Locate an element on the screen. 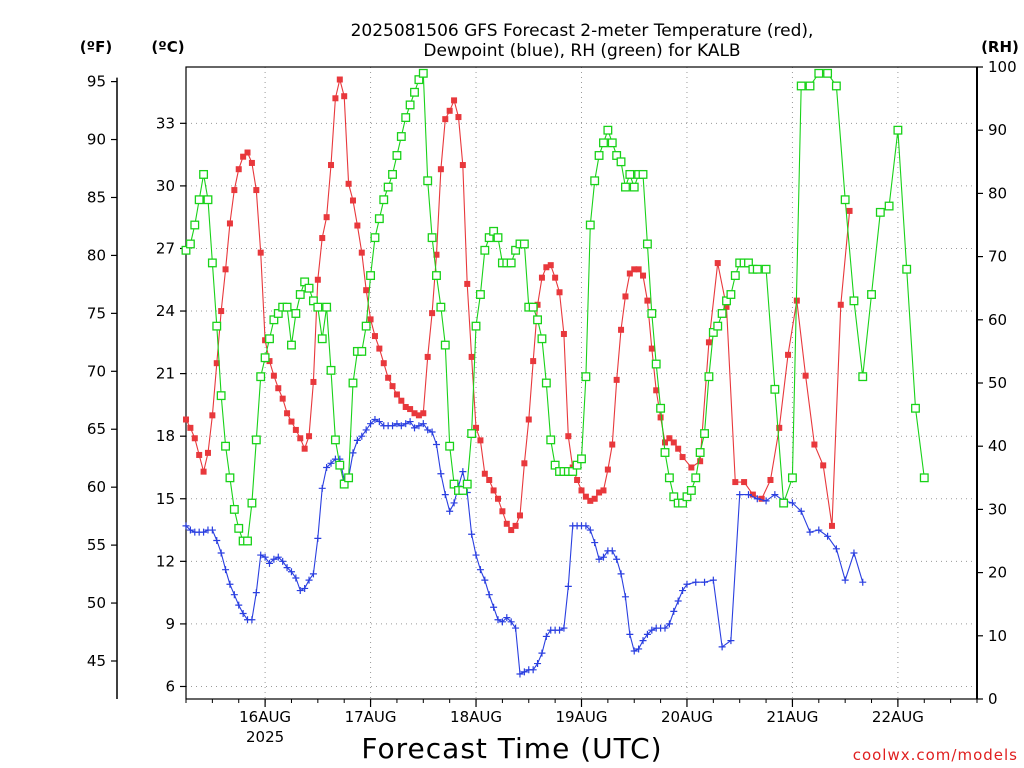 This screenshot has height=768, width=1024. fahrenheit-tick-label: 90 is located at coordinates (96, 140).